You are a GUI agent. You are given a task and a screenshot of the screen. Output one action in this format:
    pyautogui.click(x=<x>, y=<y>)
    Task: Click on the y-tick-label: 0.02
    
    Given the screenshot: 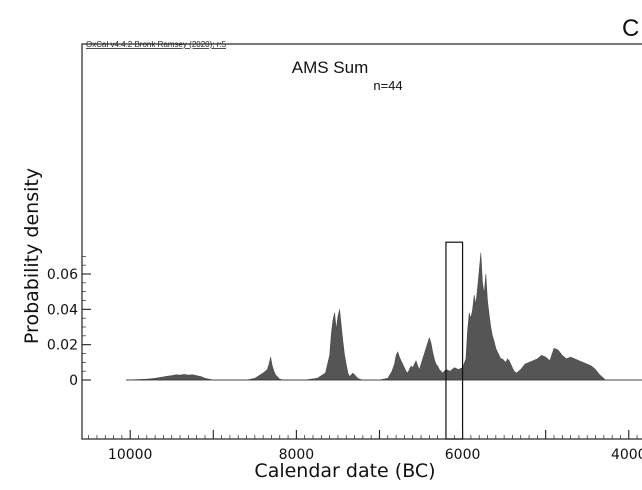 What is the action you would take?
    pyautogui.click(x=62, y=346)
    